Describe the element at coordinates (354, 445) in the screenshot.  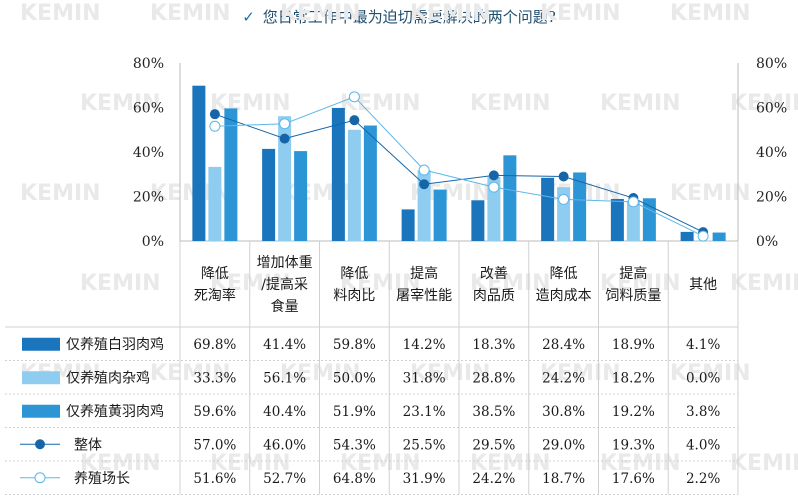
I see `data-label: 54.3%` at that location.